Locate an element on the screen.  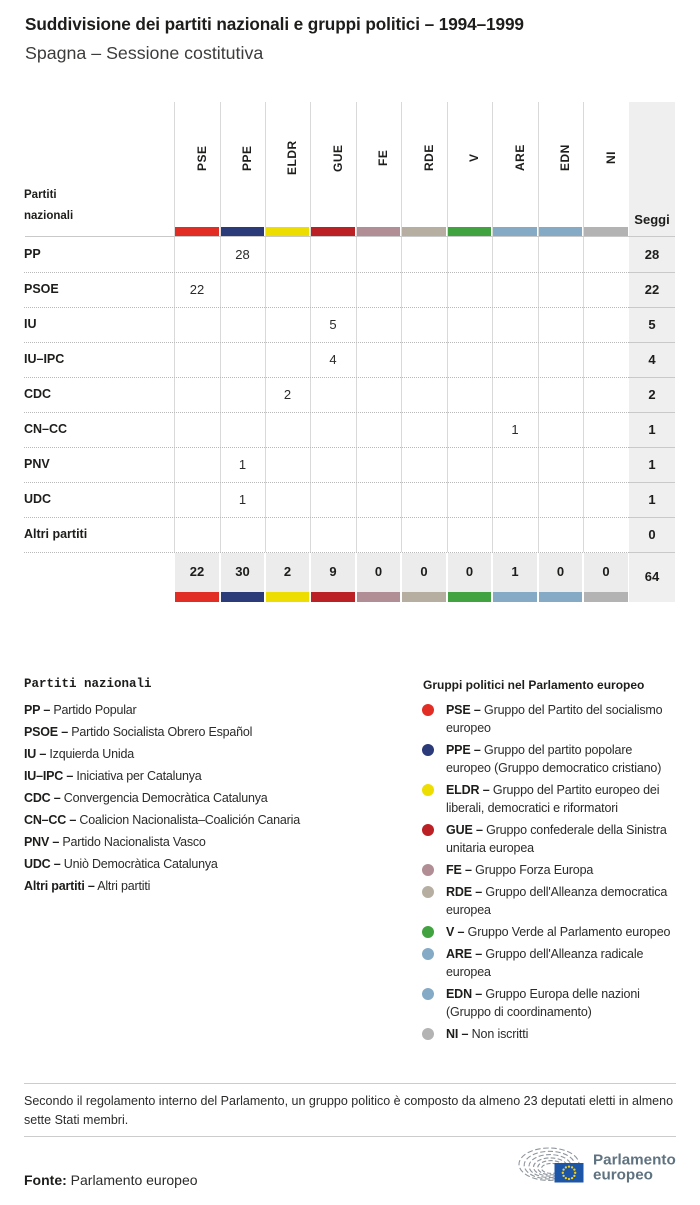
svg-text: Parlamento is located at coordinates (634, 1160).